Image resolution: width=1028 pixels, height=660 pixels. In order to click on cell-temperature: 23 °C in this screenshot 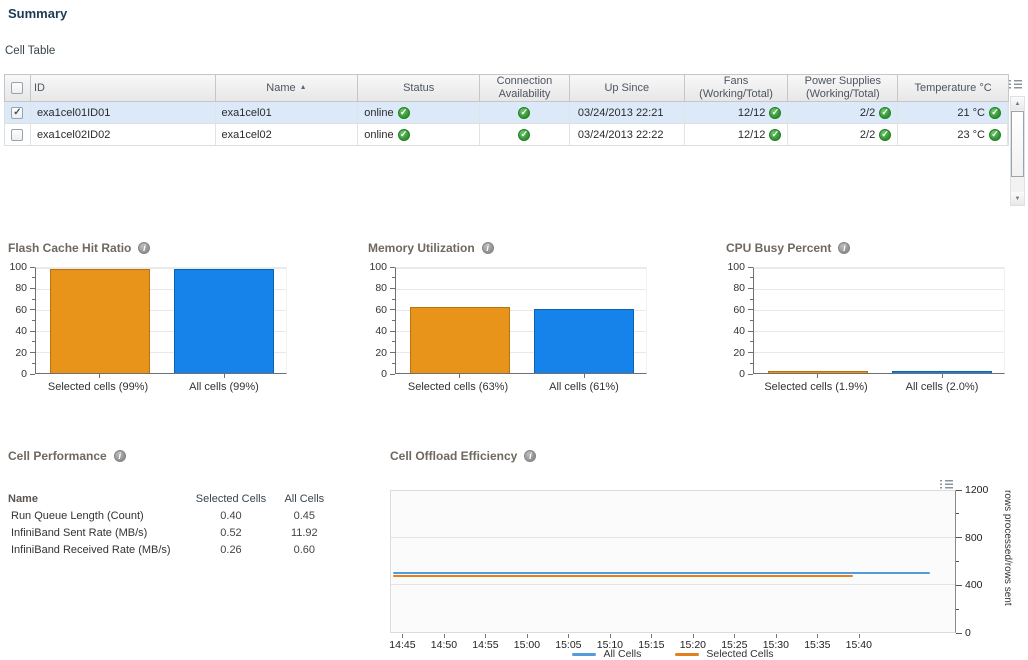, I will do `click(953, 134)`.